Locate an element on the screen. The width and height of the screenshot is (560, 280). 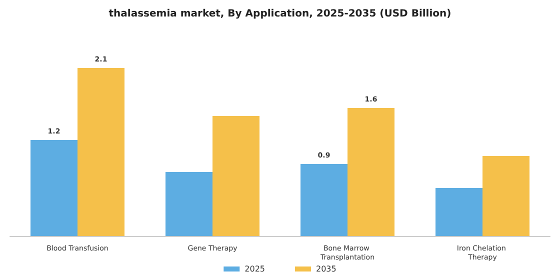
legend-label: 2035 is located at coordinates (326, 269).